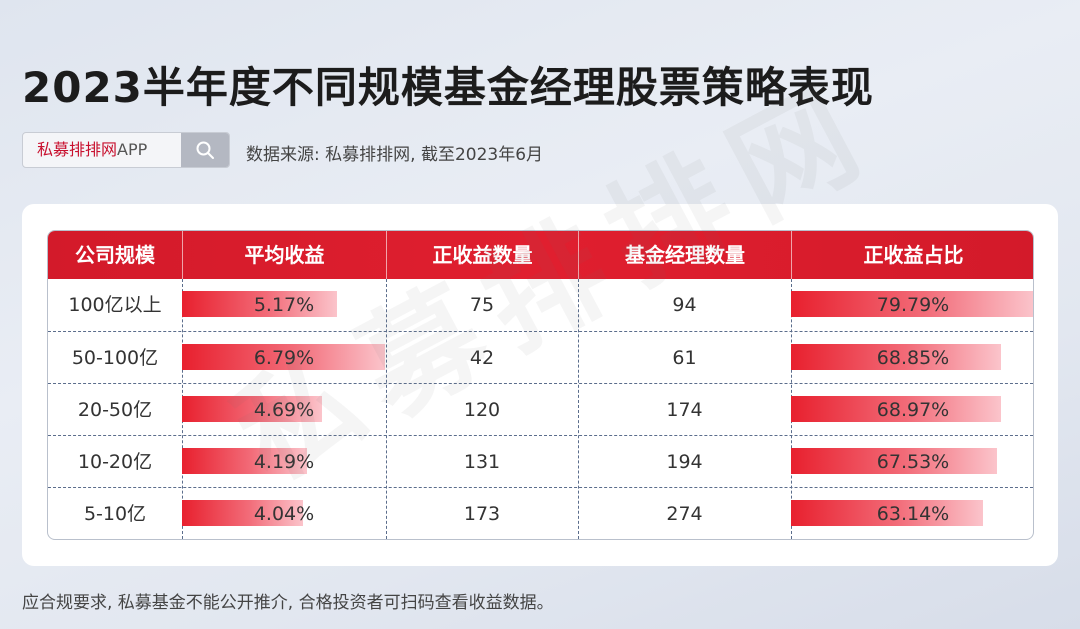 The height and width of the screenshot is (629, 1080). I want to click on bar-label: 68.85%, so click(913, 358).